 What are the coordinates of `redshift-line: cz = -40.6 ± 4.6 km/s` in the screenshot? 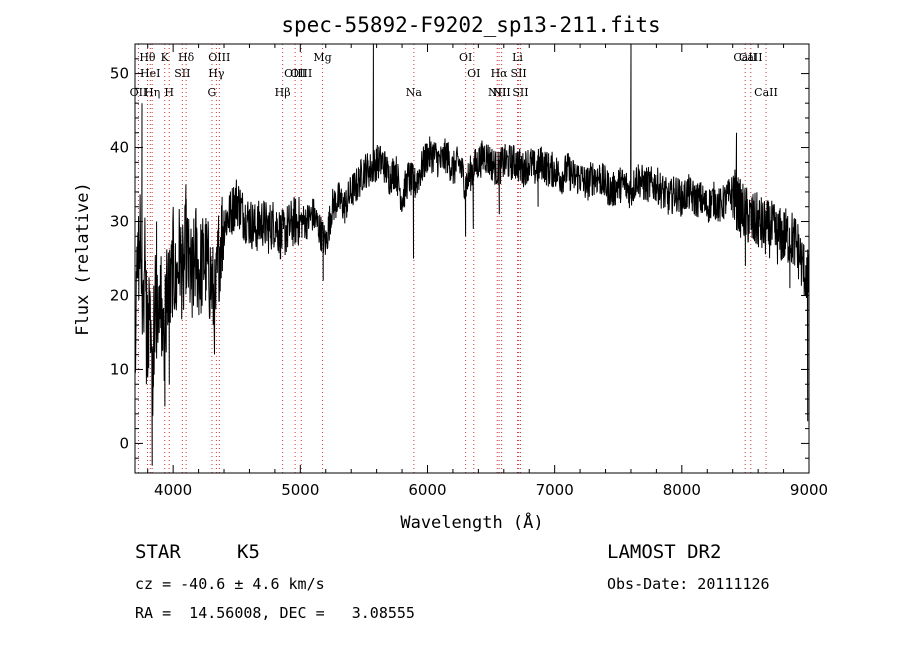 It's located at (230, 584).